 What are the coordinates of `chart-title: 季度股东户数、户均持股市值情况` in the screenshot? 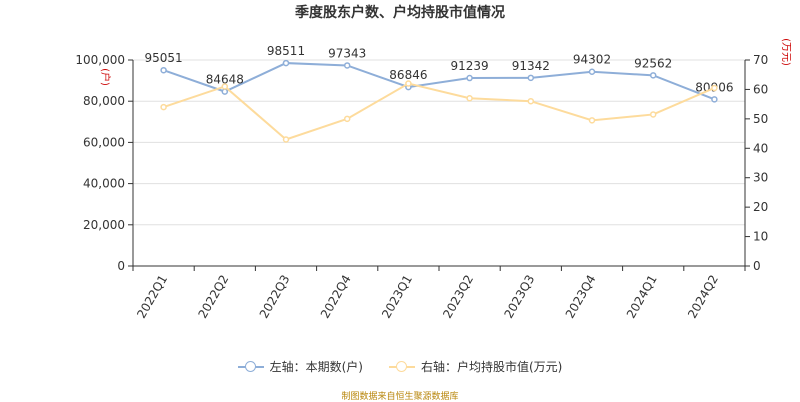 It's located at (400, 13).